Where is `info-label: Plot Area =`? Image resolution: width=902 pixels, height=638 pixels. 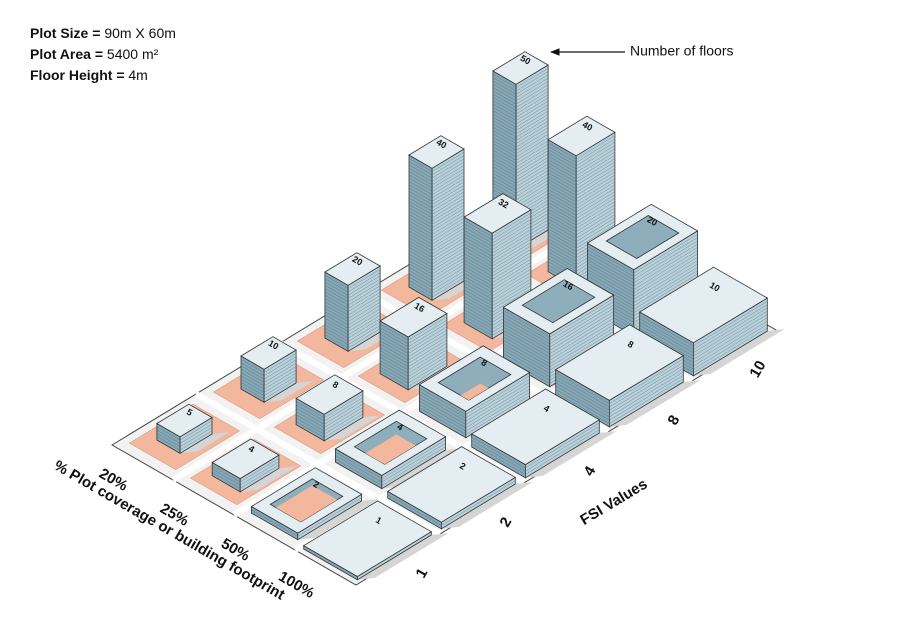
info-label: Plot Area = is located at coordinates (66, 54).